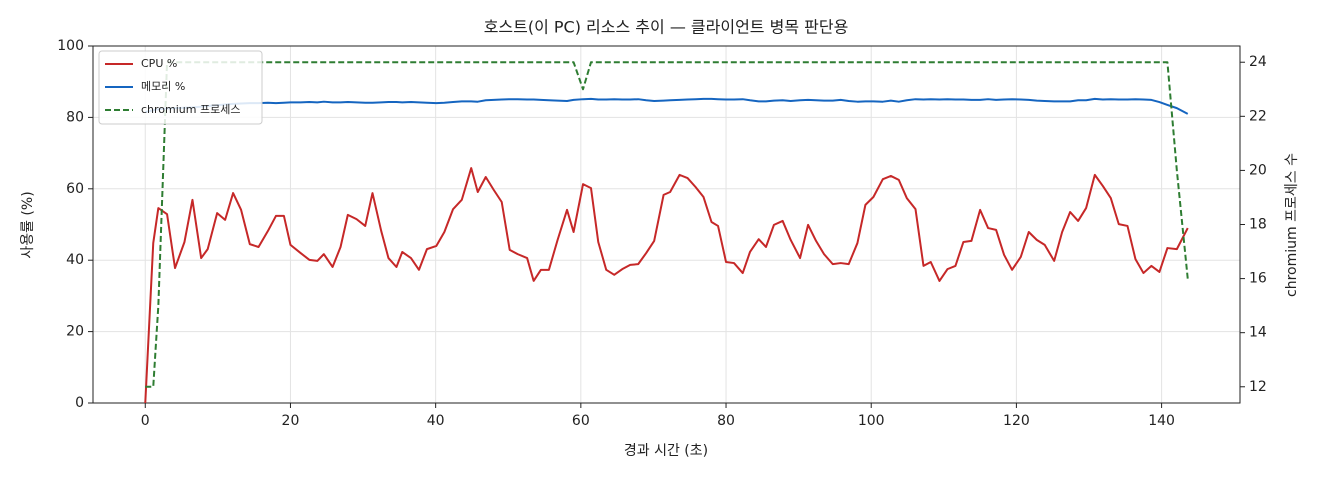  Describe the element at coordinates (1292, 225) in the screenshot. I see `y2-axis-label: chromium 프로세스 수` at that location.